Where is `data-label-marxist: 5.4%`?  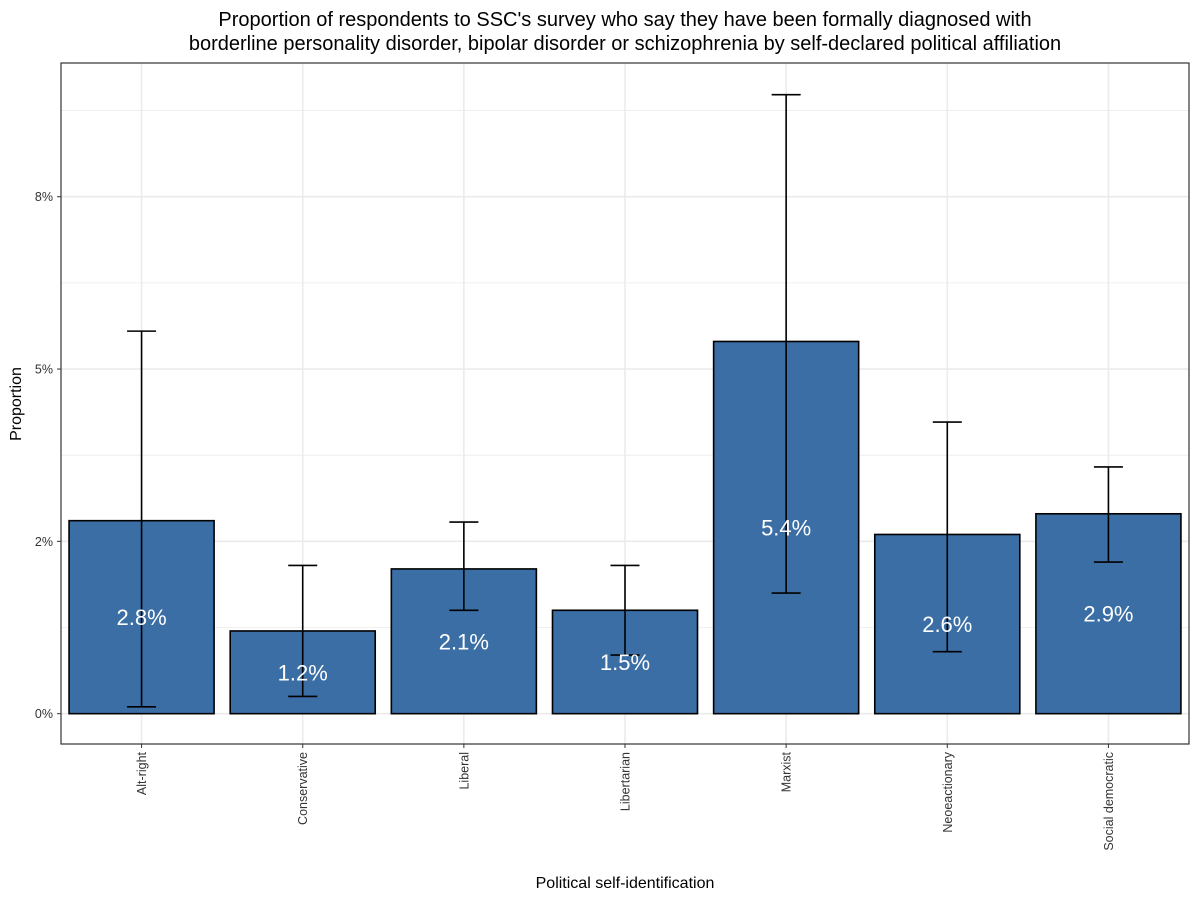
data-label-marxist: 5.4% is located at coordinates (786, 528).